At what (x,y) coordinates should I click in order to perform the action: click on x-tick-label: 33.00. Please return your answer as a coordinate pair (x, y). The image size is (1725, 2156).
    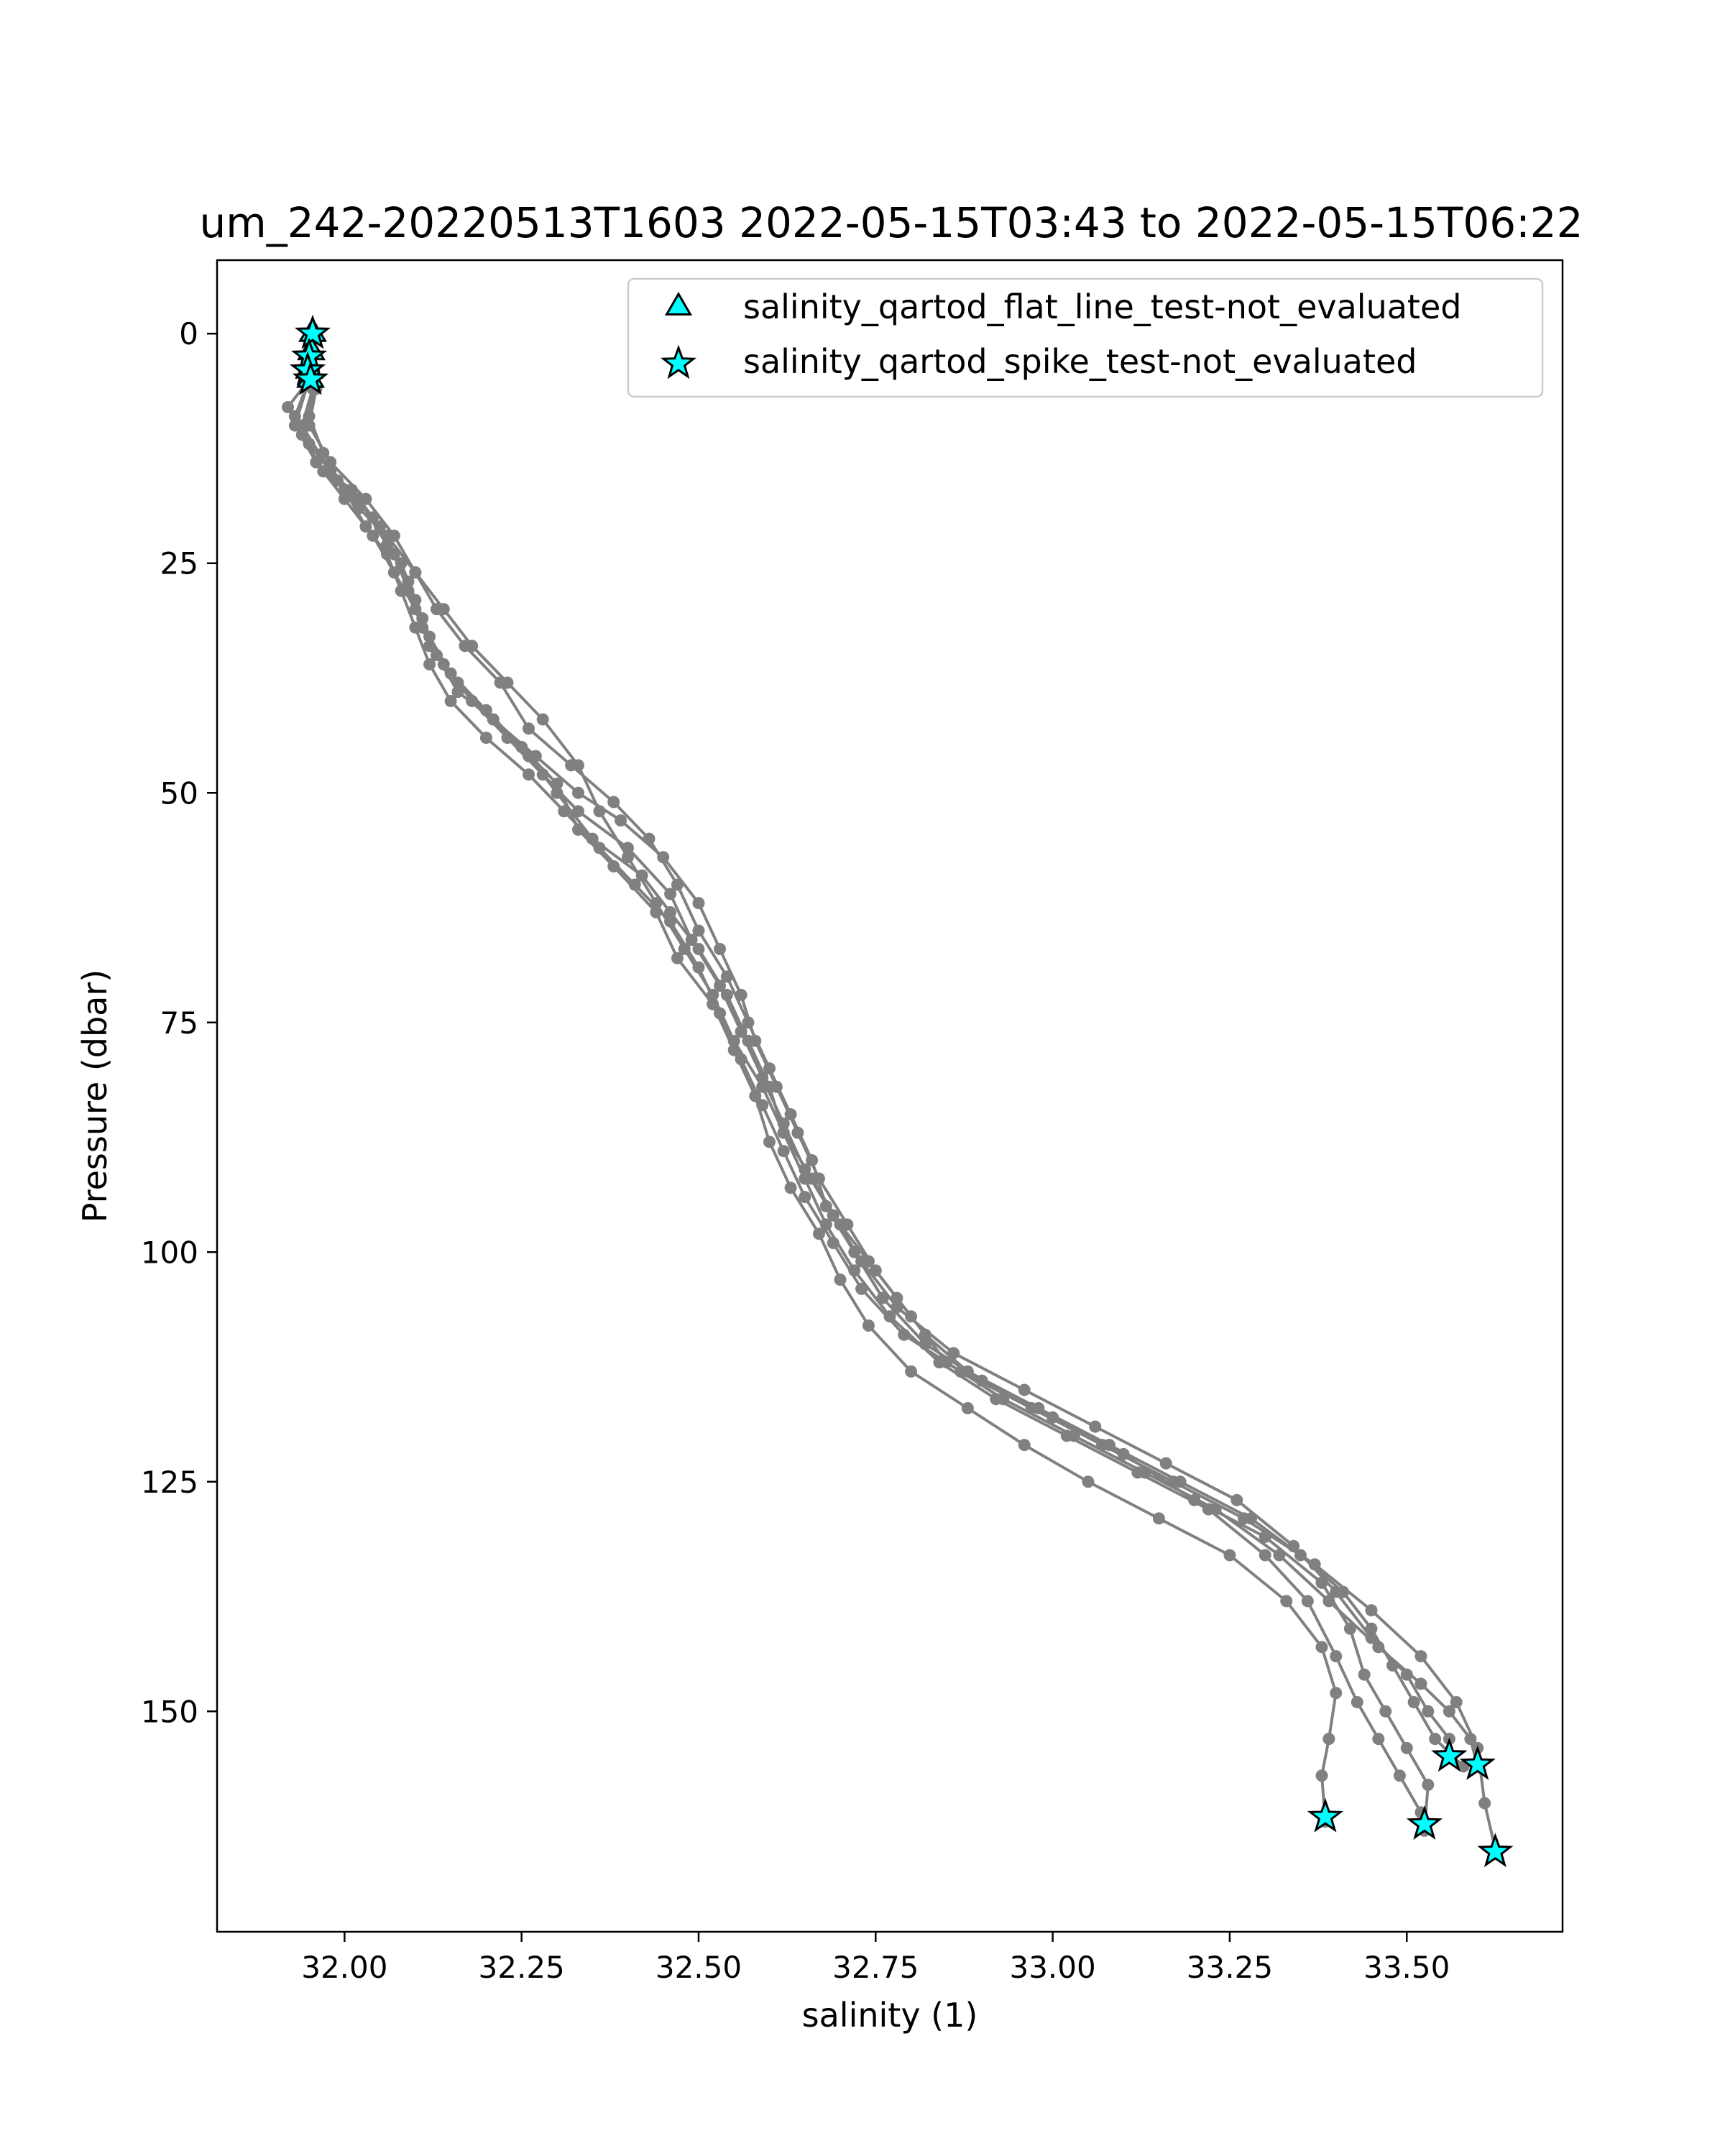
    Looking at the image, I should click on (1052, 1967).